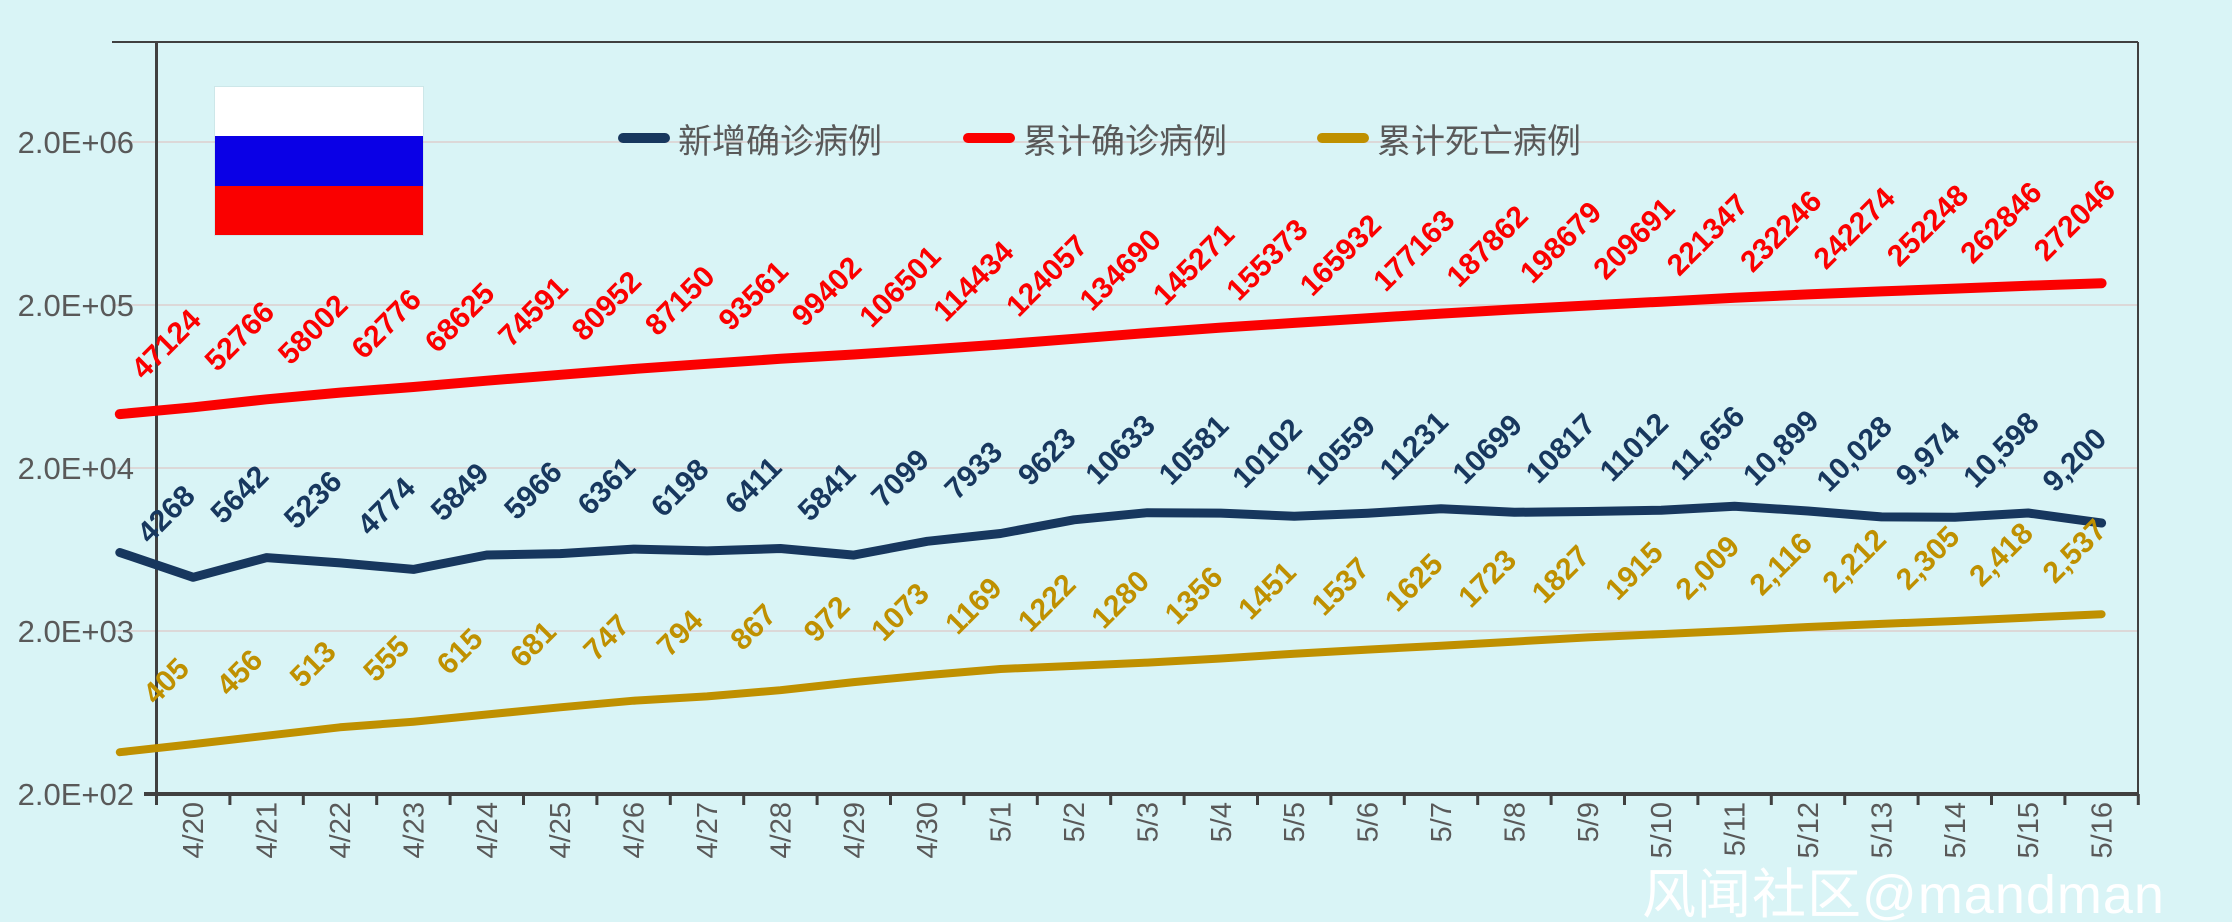 This screenshot has width=2232, height=922. Describe the element at coordinates (1707, 443) in the screenshot. I see `data-label-new-confirmed: 11,656` at that location.